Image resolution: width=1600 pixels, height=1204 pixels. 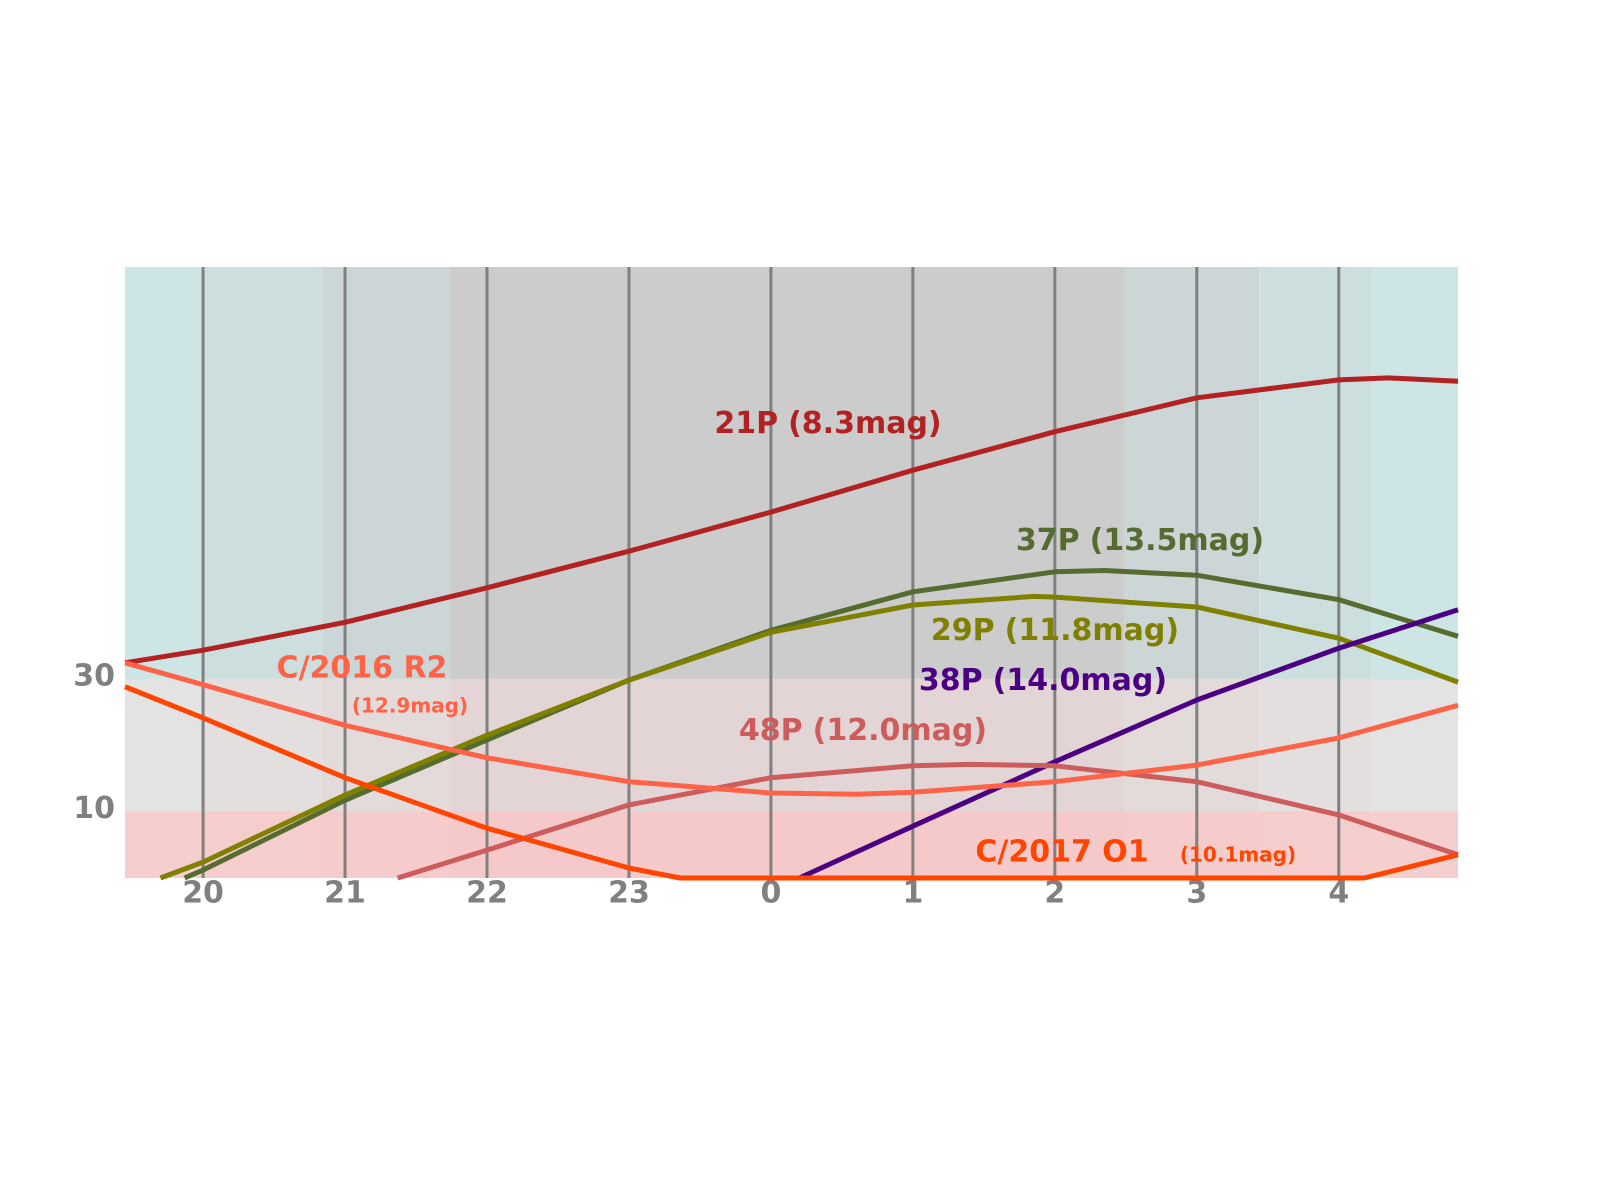 I want to click on series-label: 37P (13.5mag), so click(x=1140, y=540).